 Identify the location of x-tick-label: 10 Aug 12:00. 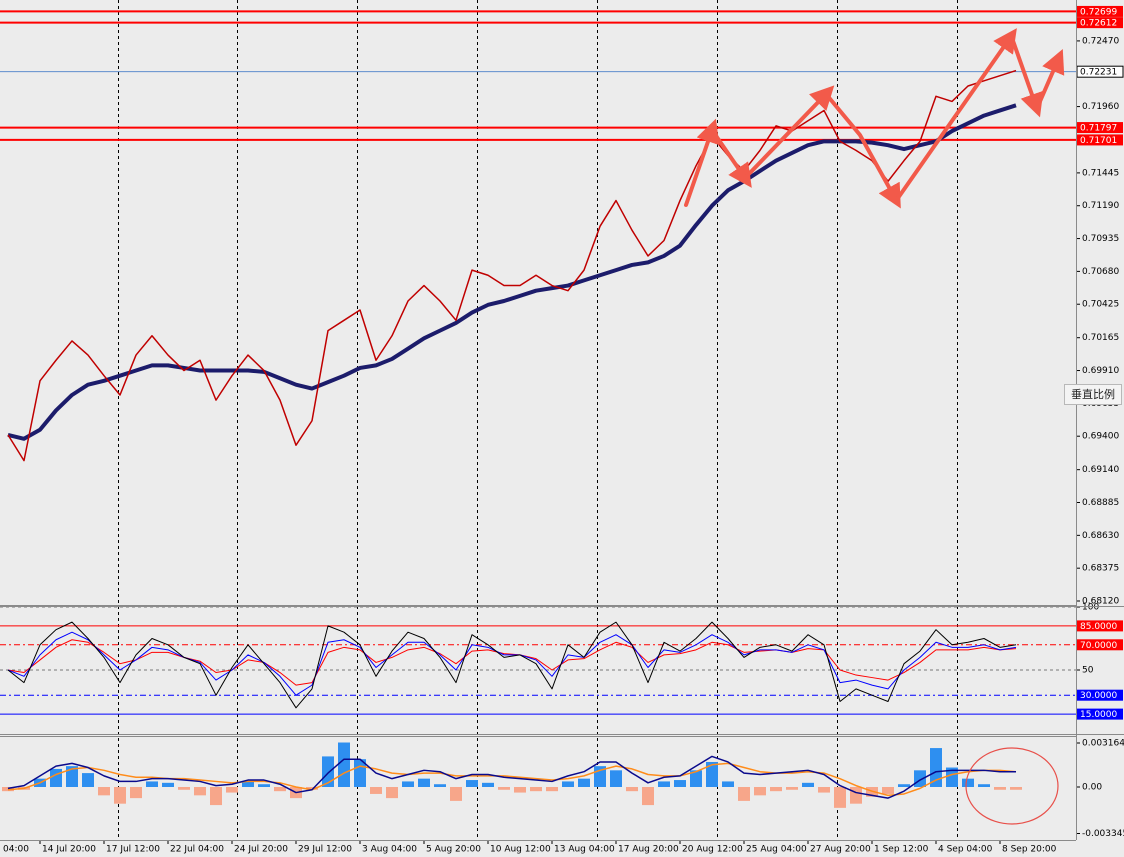
(520, 850).